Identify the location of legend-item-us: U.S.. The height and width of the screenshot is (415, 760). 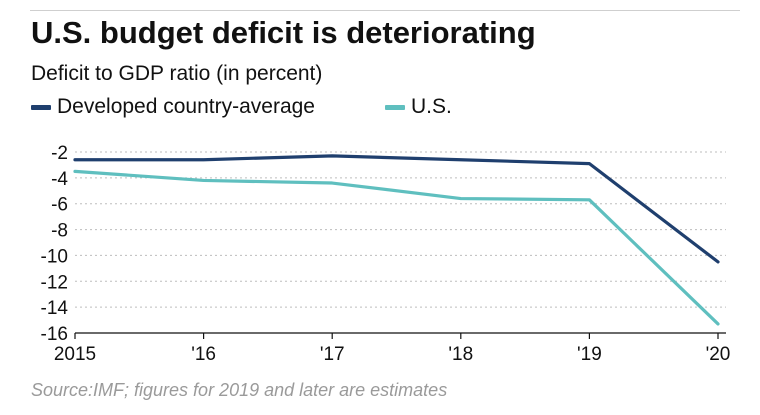
(418, 107).